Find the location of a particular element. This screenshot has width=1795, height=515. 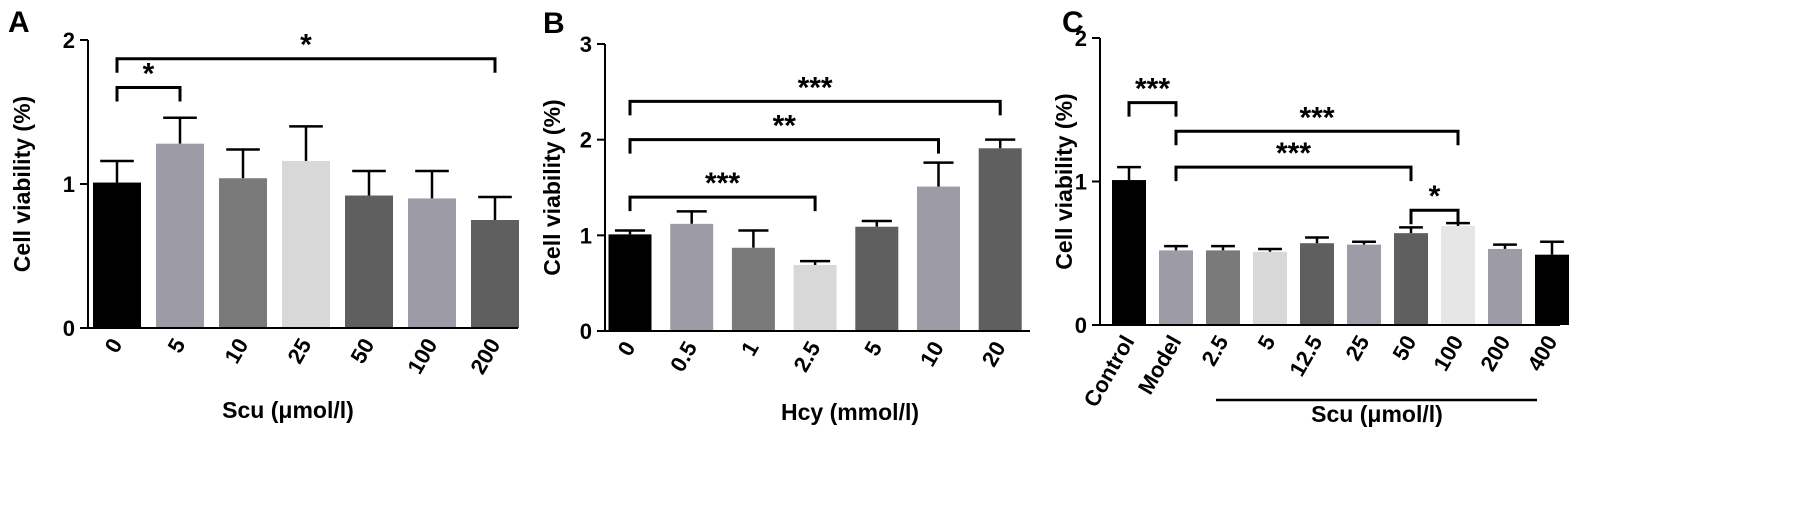

panel-letter: B is located at coordinates (554, 23).